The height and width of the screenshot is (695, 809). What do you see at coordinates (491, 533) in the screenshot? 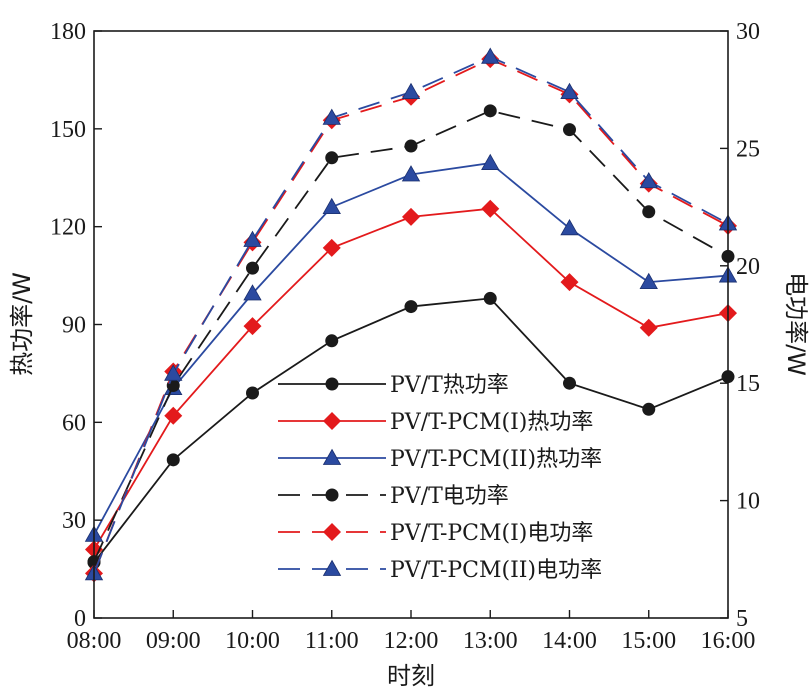
I see `legend-label: PV/T-PCM(I)电功率` at bounding box center [491, 533].